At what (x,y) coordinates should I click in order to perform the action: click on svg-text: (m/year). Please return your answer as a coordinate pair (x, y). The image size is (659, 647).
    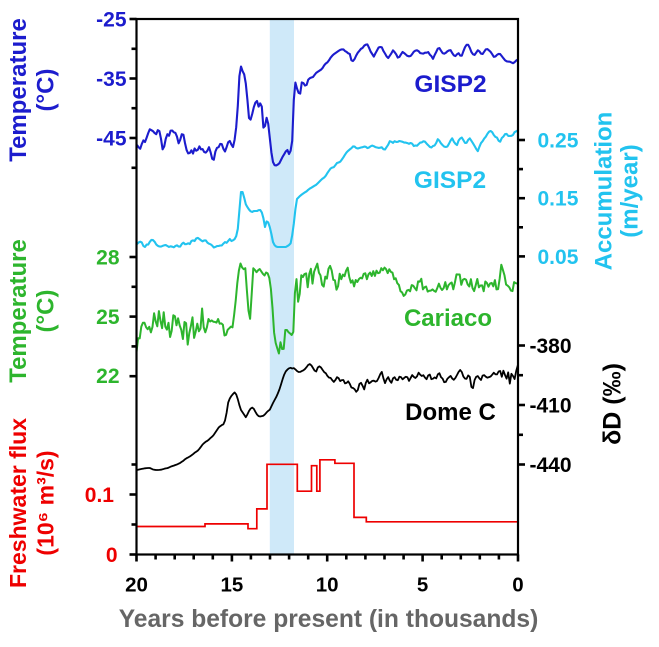
    Looking at the image, I should click on (629, 190).